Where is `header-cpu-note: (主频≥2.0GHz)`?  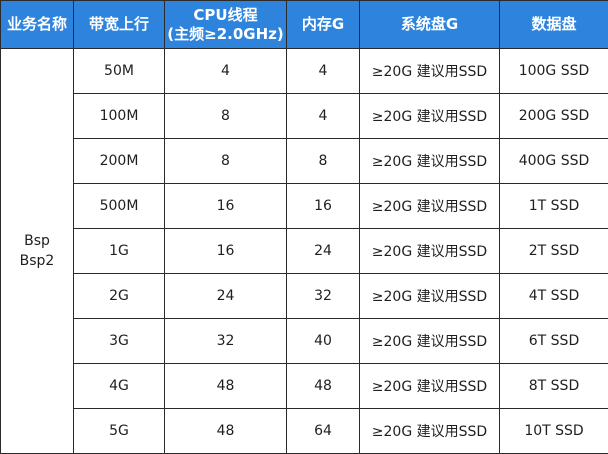
header-cpu-note: (主频≥2.0GHz) is located at coordinates (225, 33).